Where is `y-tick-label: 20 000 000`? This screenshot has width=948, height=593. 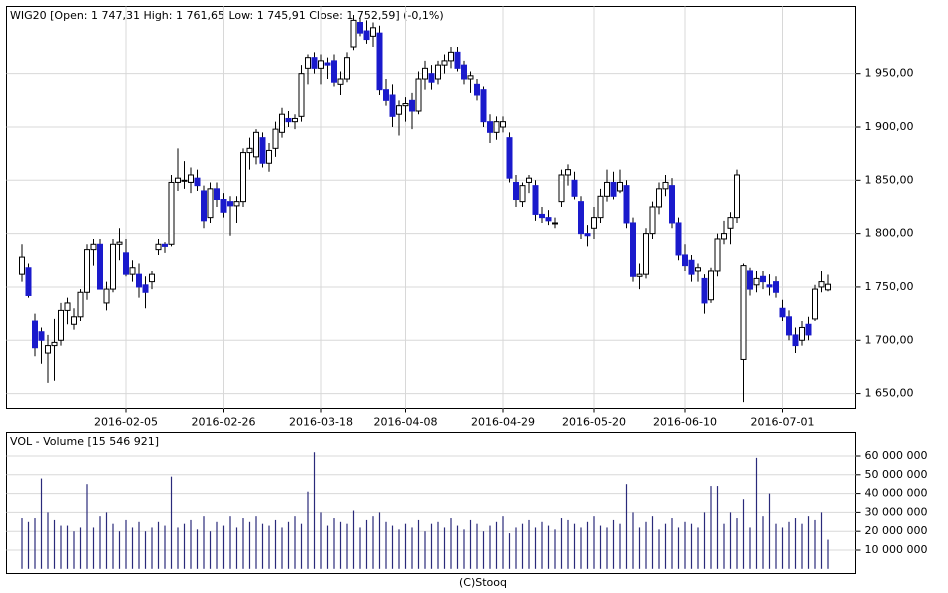
y-tick-label: 20 000 000 is located at coordinates (896, 530).